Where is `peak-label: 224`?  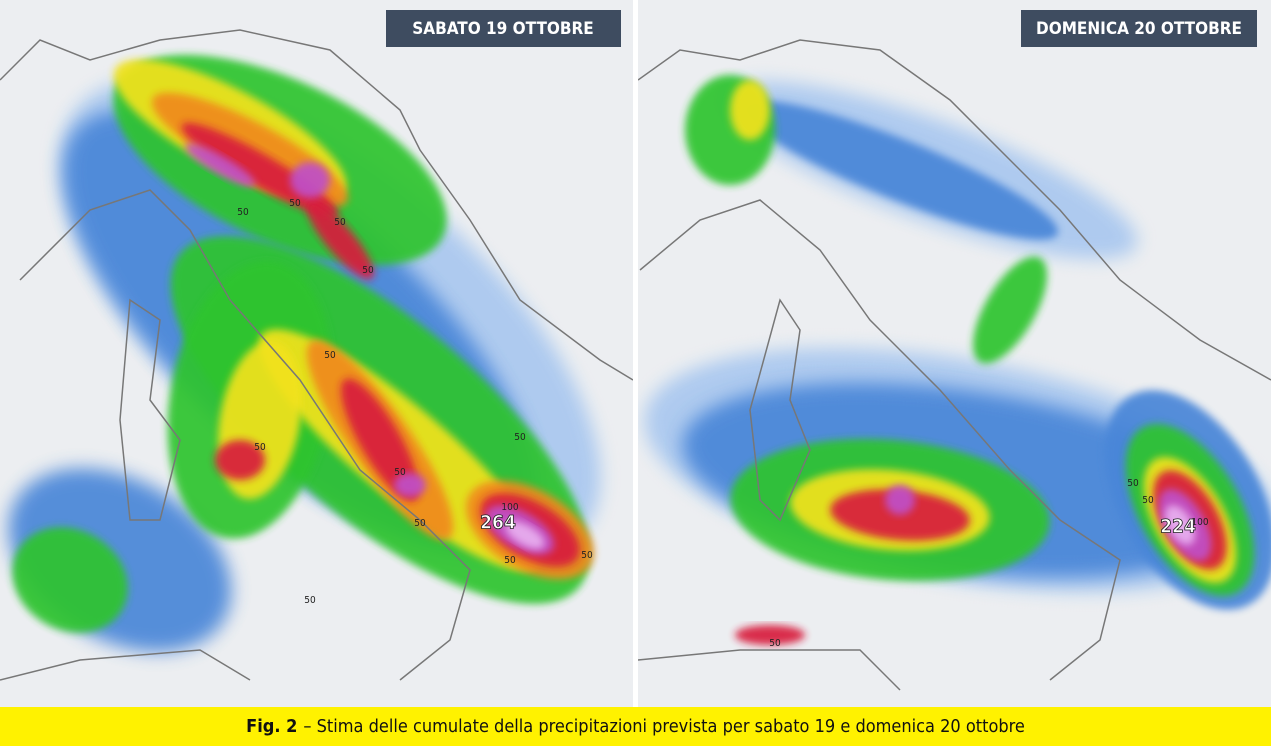 peak-label: 224 is located at coordinates (1178, 527).